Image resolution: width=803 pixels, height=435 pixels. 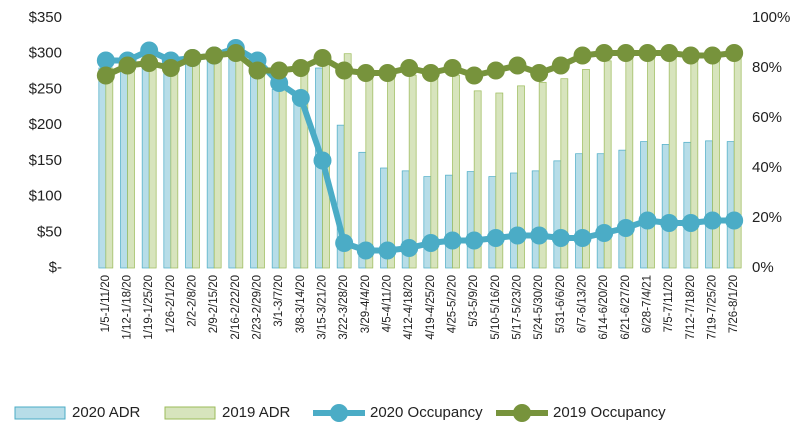 I want to click on x-tick-label: 5/10-5/16/20, so click(x=496, y=307).